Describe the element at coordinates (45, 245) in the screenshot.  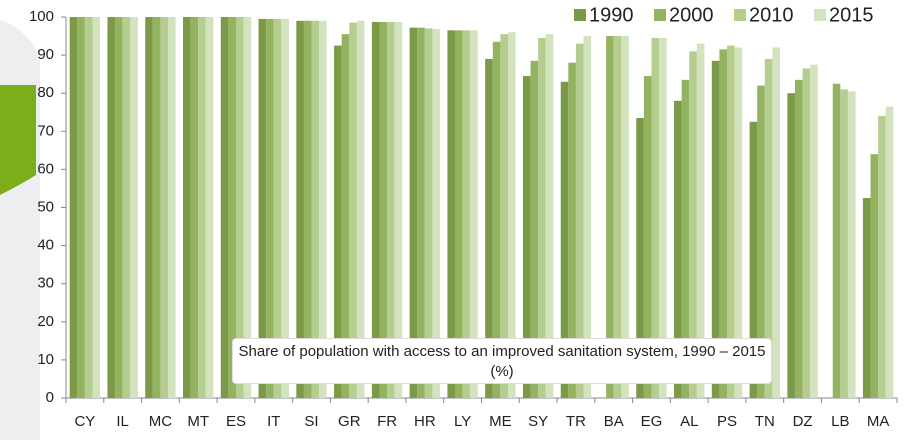
I see `y-tick-label: 40` at that location.